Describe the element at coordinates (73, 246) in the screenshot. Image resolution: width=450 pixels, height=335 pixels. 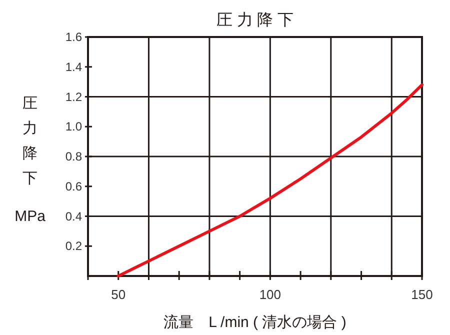
I see `y-tick-label: 0.2` at that location.